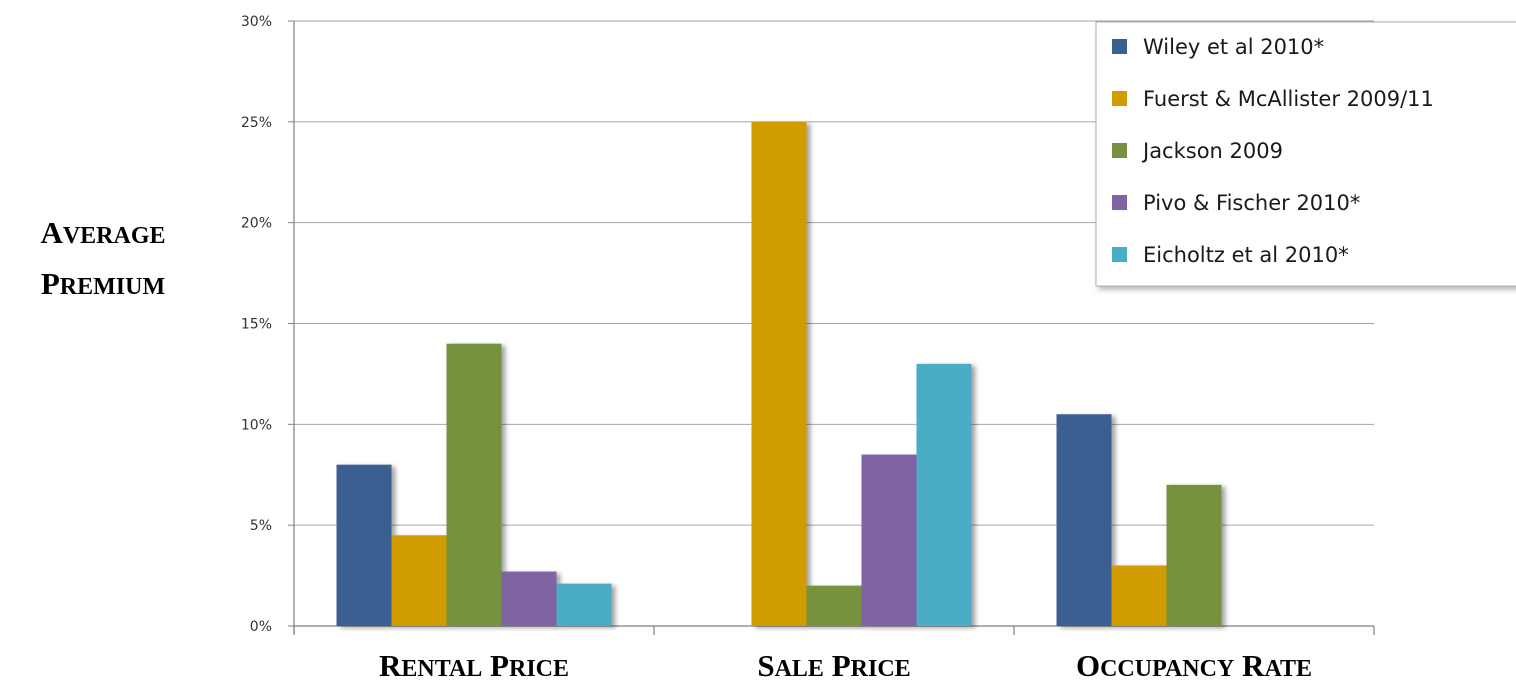 This screenshot has width=1516, height=684. Describe the element at coordinates (256, 425) in the screenshot. I see `y-tick-label: 10%` at that location.